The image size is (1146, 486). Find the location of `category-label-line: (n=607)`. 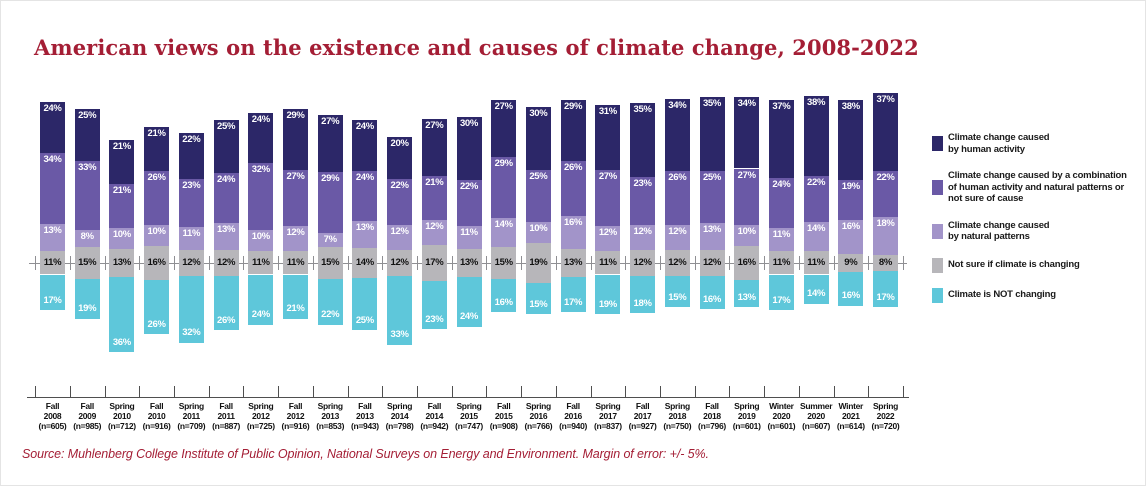

category-label-line: (n=607) is located at coordinates (816, 426).